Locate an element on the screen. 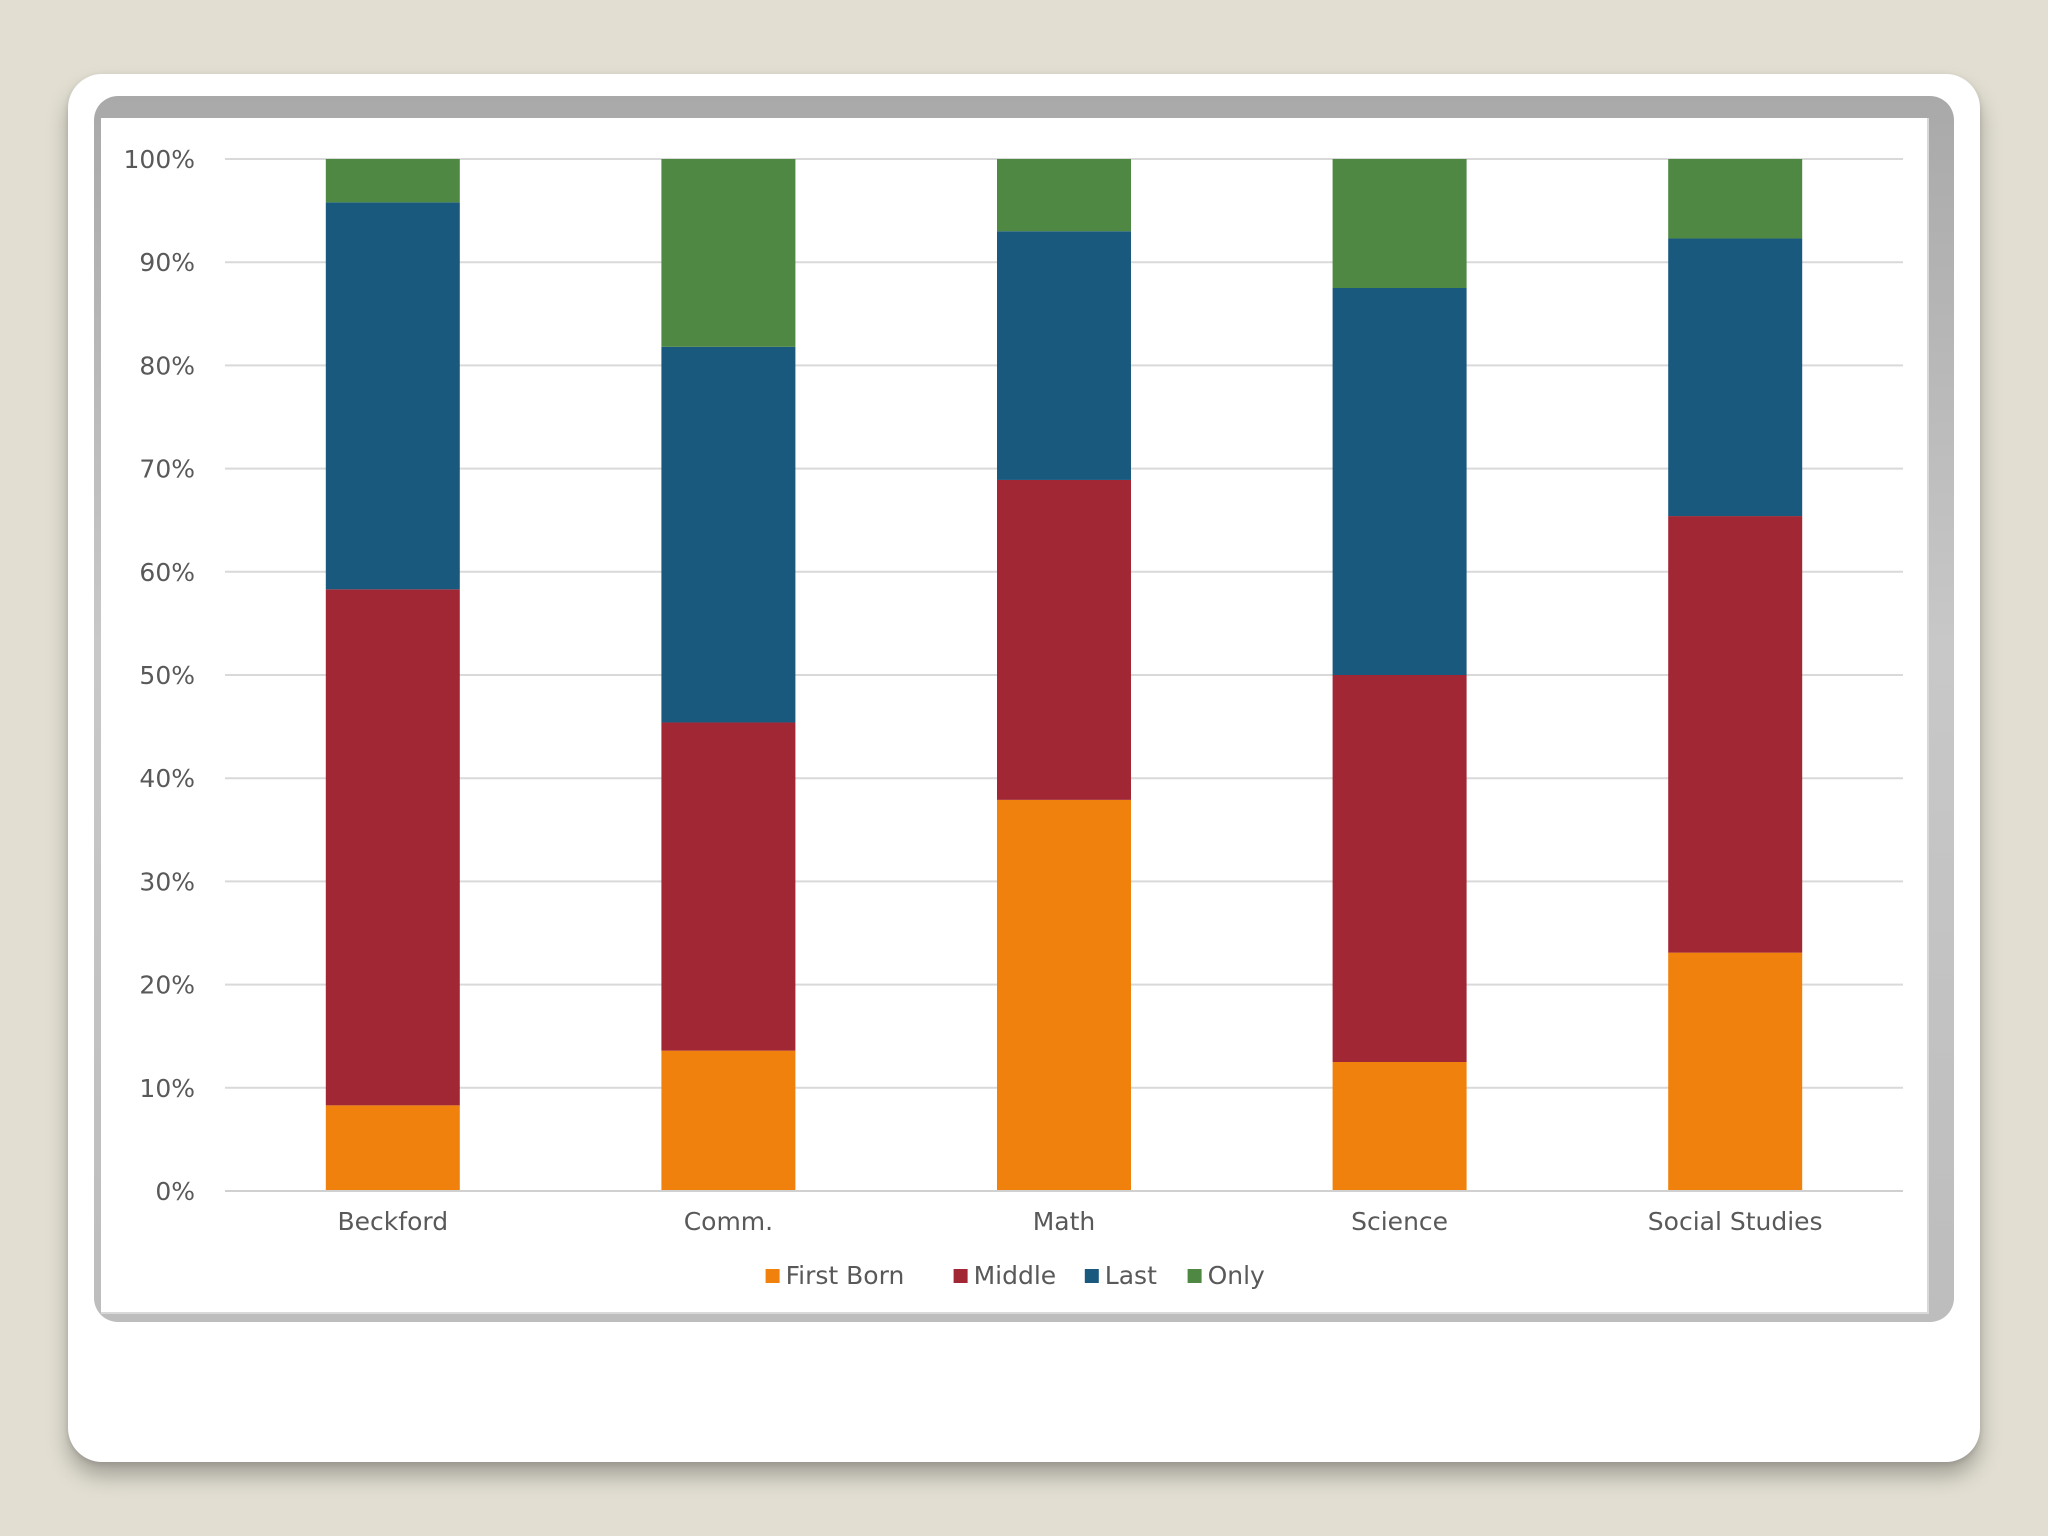 This screenshot has height=1536, width=2048. bar-math-middle is located at coordinates (1064, 639).